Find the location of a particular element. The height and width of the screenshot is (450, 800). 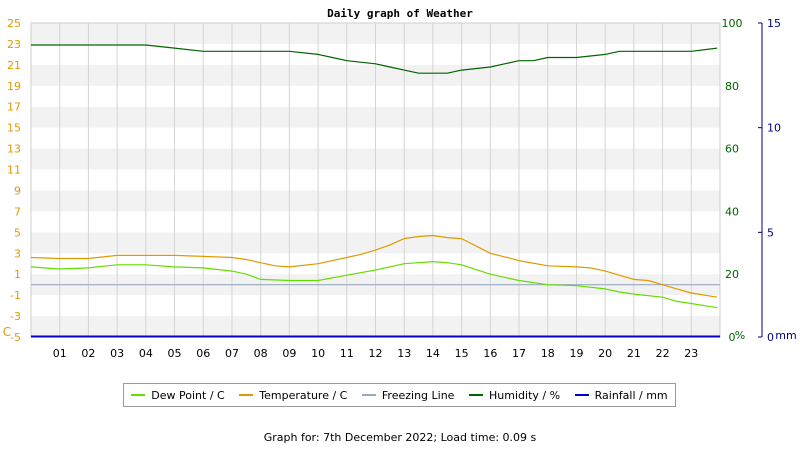

legend-label: Temperature / C is located at coordinates (303, 395).